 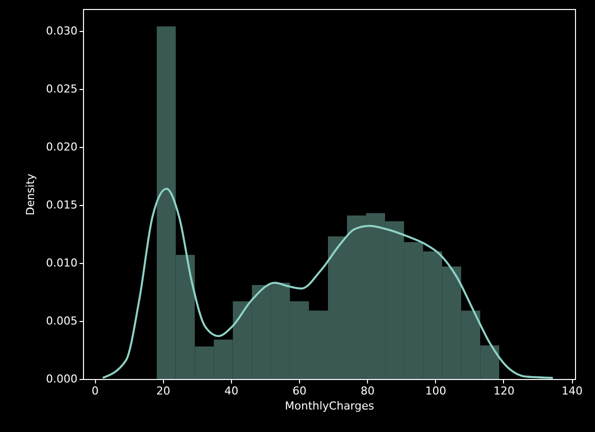 What do you see at coordinates (62, 263) in the screenshot?
I see `y-tick-label: 0.010` at bounding box center [62, 263].